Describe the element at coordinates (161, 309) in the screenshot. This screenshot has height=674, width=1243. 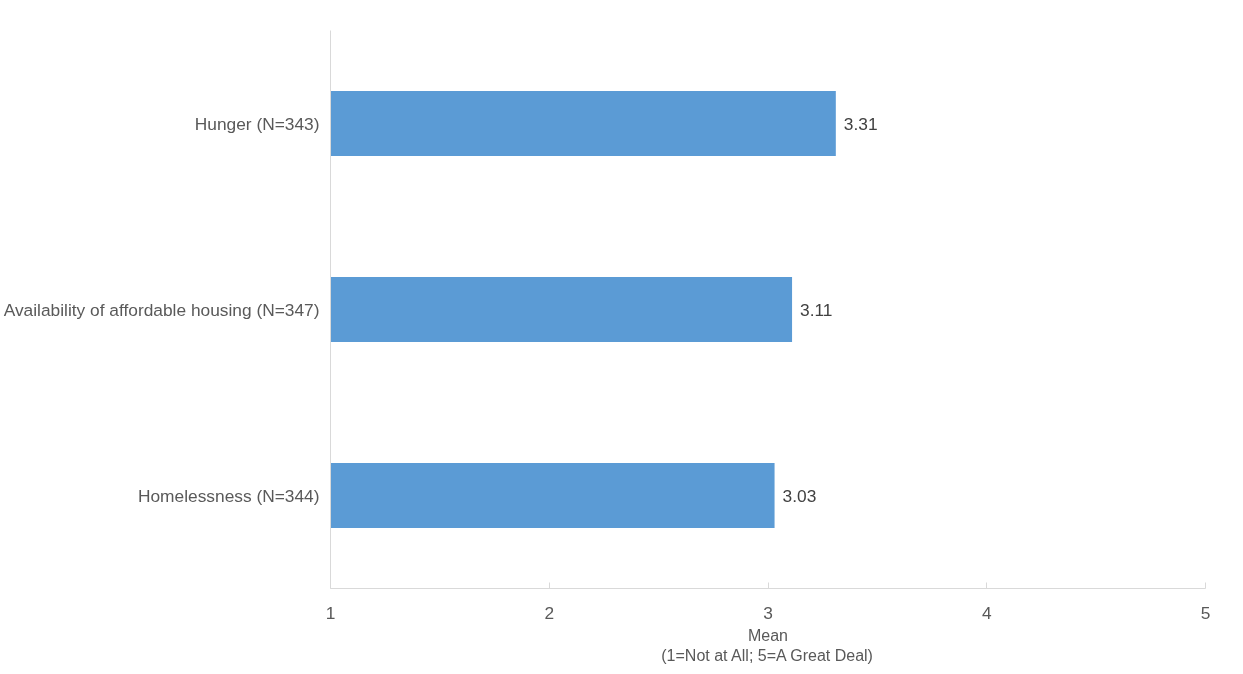
I see `y-tick-label: Availability of affordable housing (N=347)` at that location.